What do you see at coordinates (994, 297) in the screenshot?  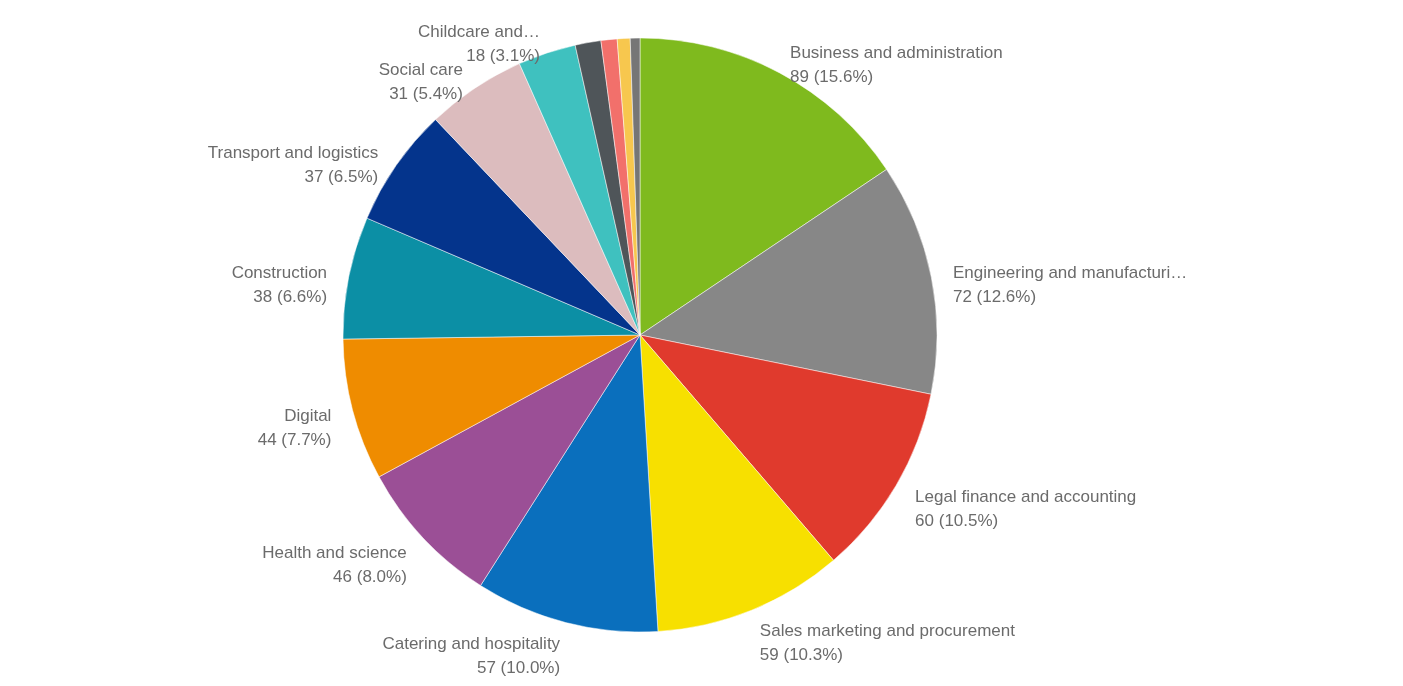 I see `data-label: 72 (12.6%)` at bounding box center [994, 297].